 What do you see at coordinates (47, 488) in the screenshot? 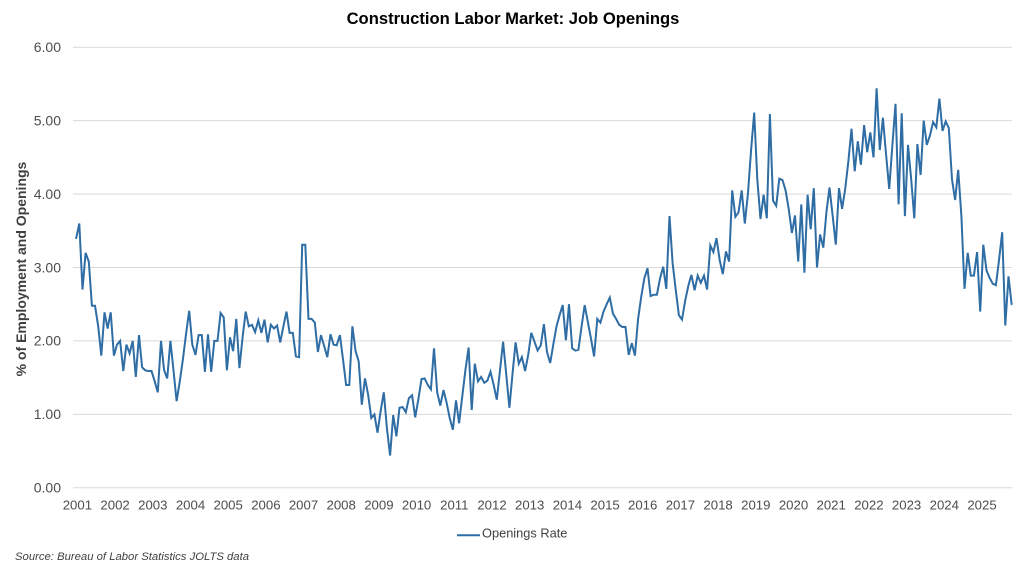
I see `svg-text: 0.00` at bounding box center [47, 488].